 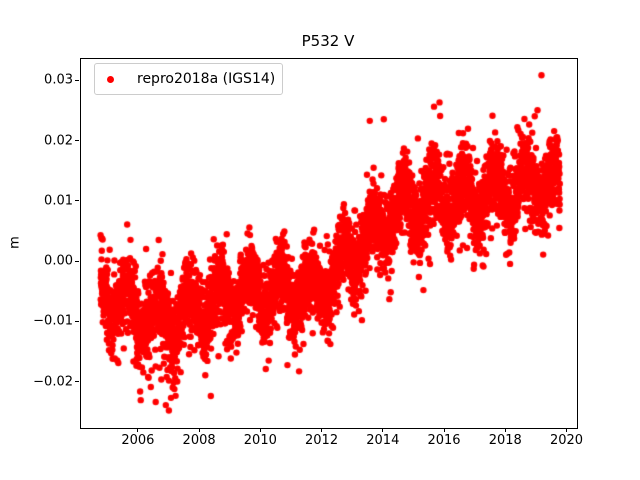 I want to click on x-tick-label: 2016, so click(x=444, y=440).